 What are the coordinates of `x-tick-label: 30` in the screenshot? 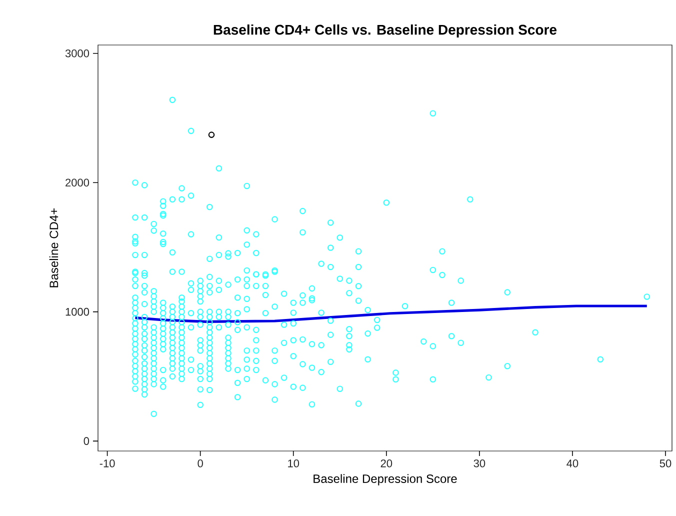 It's located at (480, 464).